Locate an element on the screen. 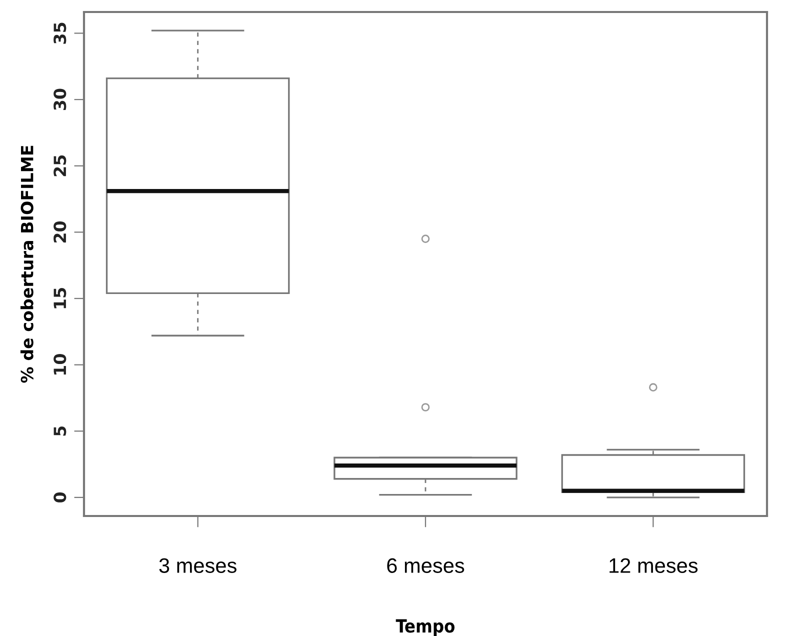 The width and height of the screenshot is (787, 636). y-tick-label: 5 is located at coordinates (60, 431).